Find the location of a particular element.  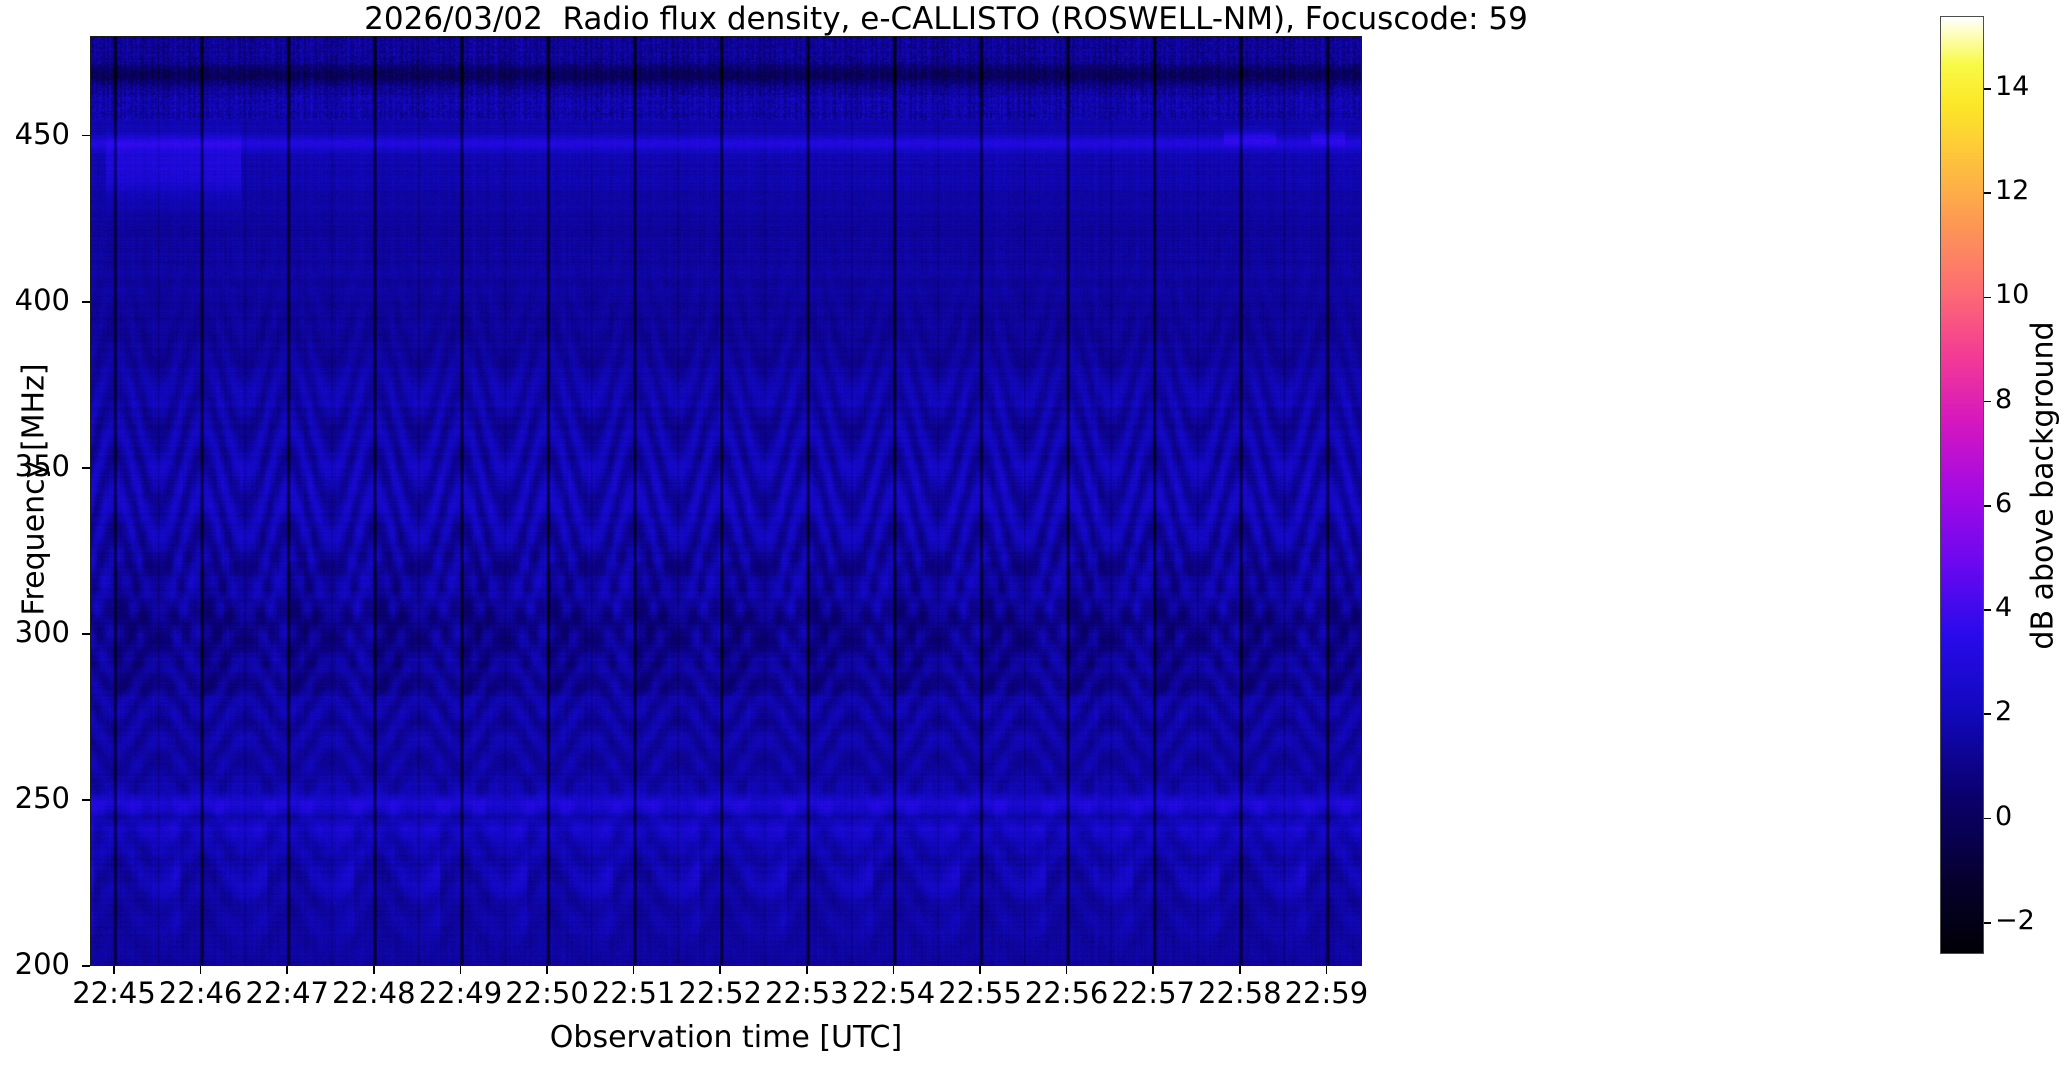

y-tick-label: 400 is located at coordinates (42, 299).